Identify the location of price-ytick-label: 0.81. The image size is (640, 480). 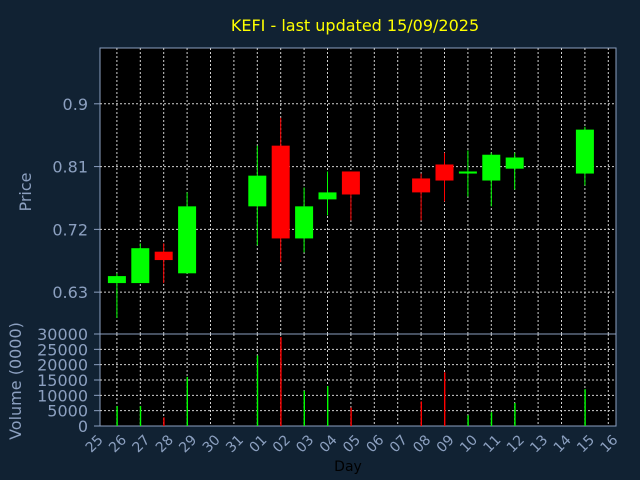
(70, 167).